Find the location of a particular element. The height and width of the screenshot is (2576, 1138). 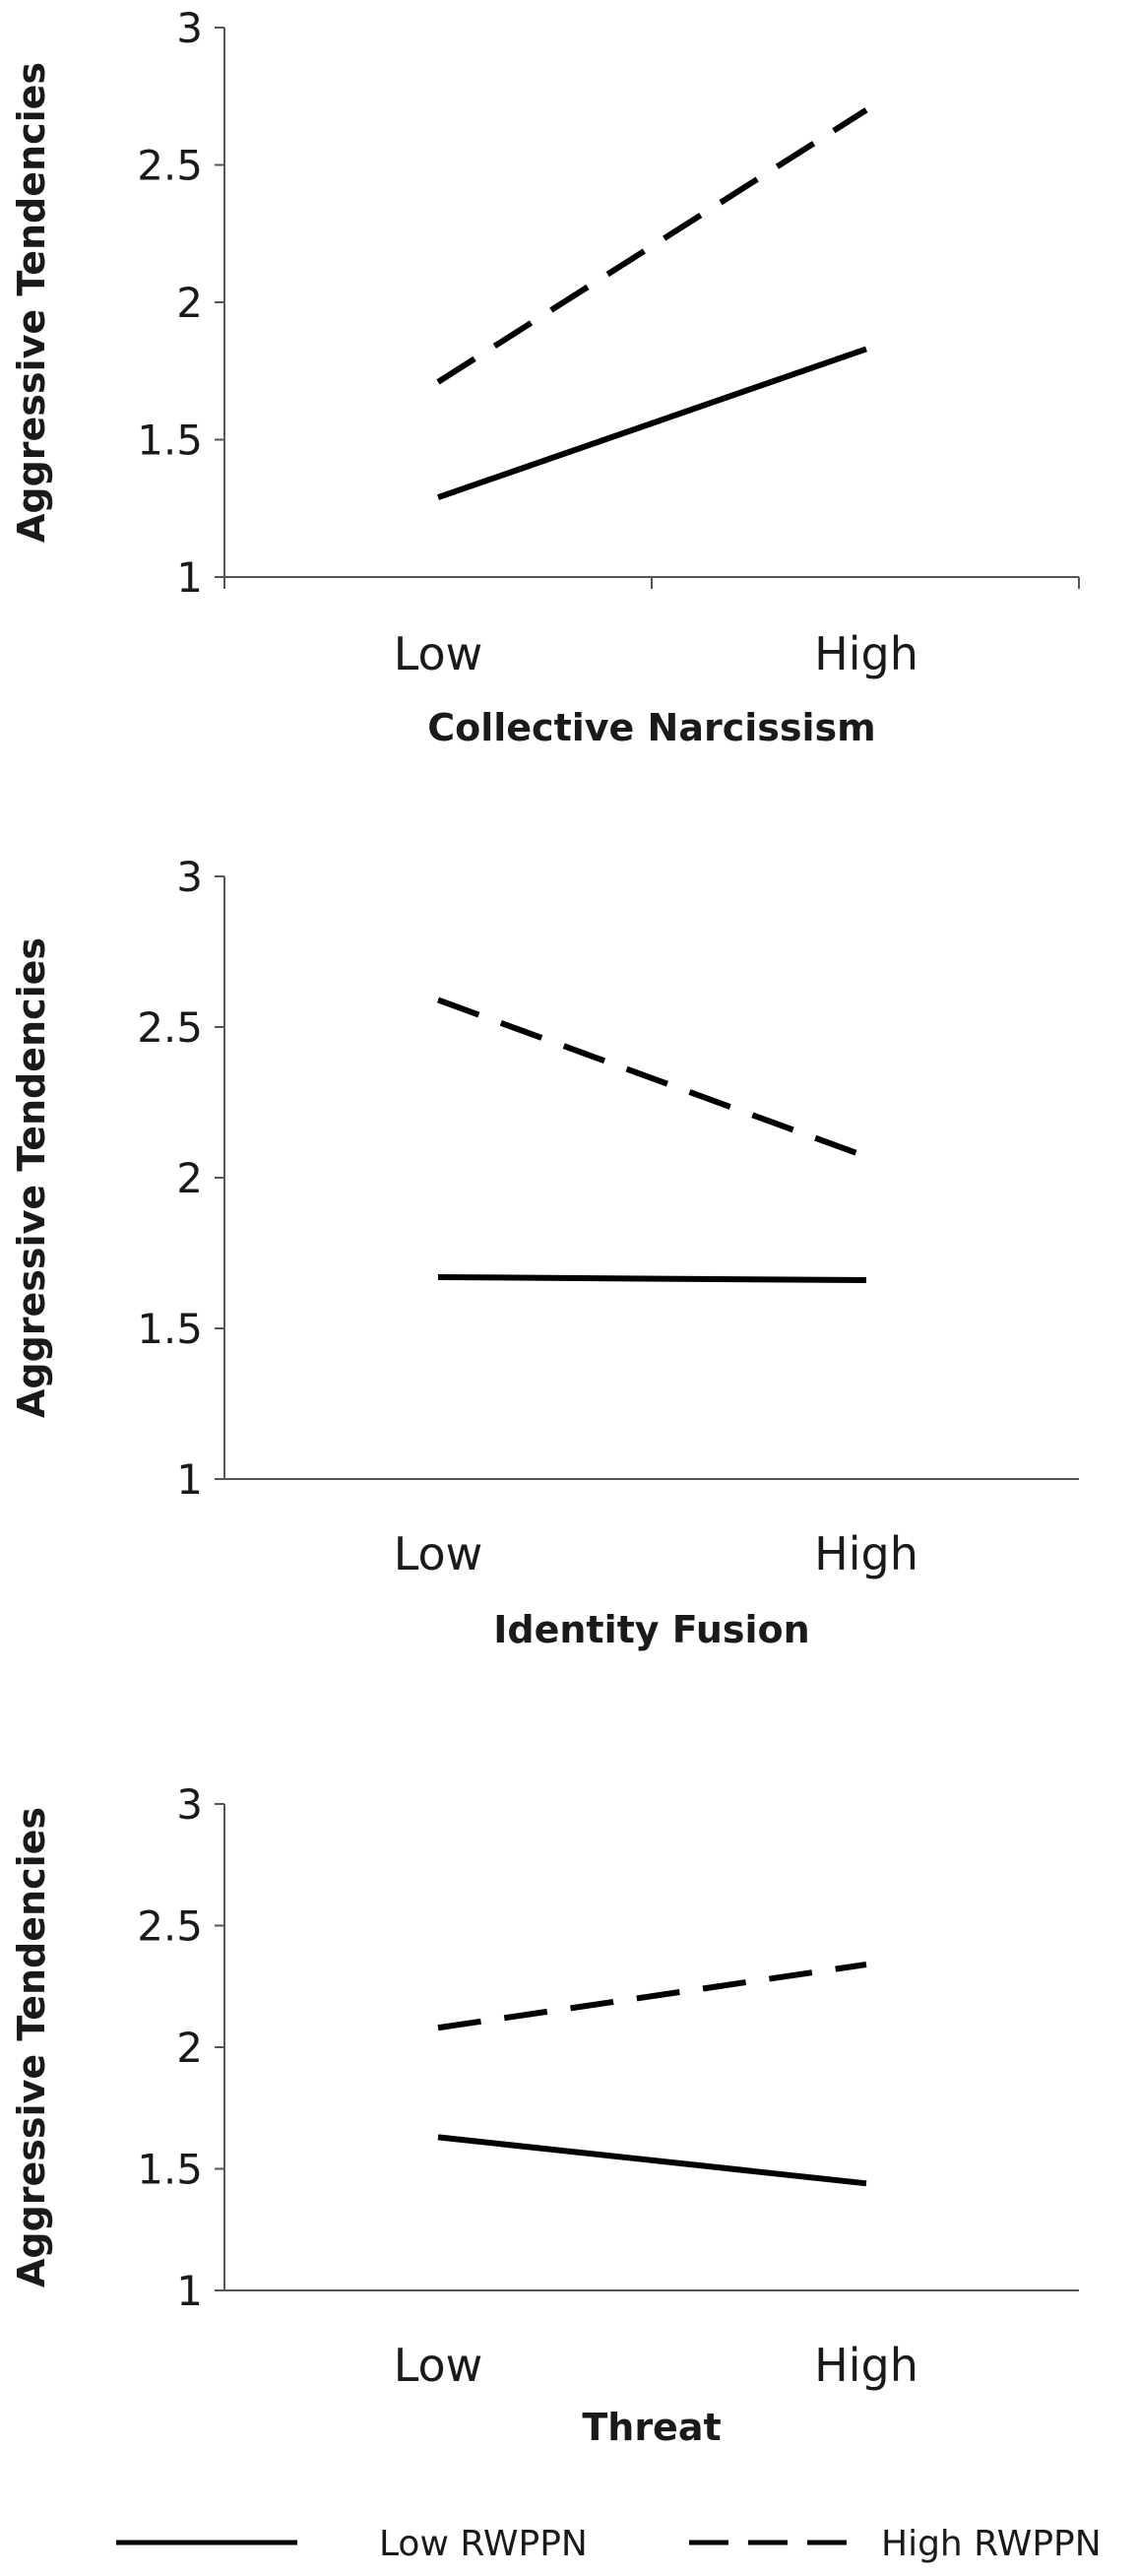

legend-label: High RWPPN is located at coordinates (991, 2544).